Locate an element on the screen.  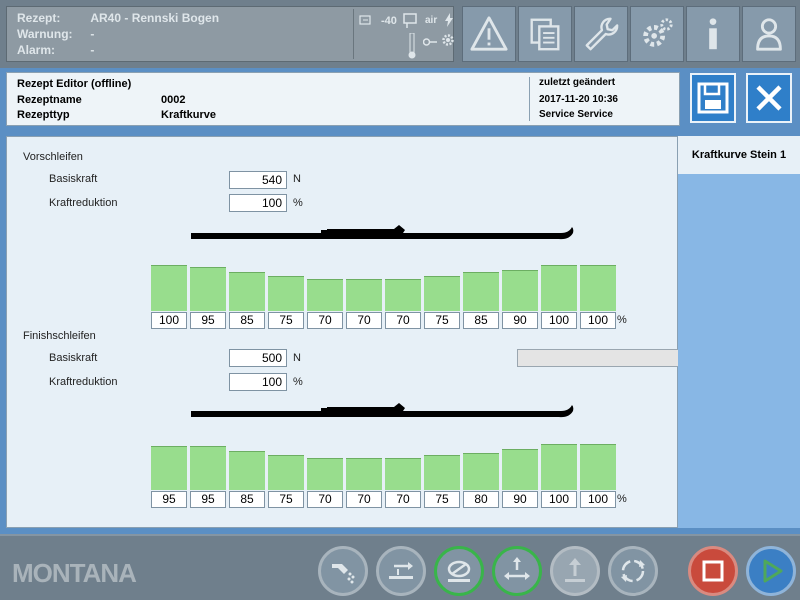
vor-value-input-4: 75 is located at coordinates (286, 320).